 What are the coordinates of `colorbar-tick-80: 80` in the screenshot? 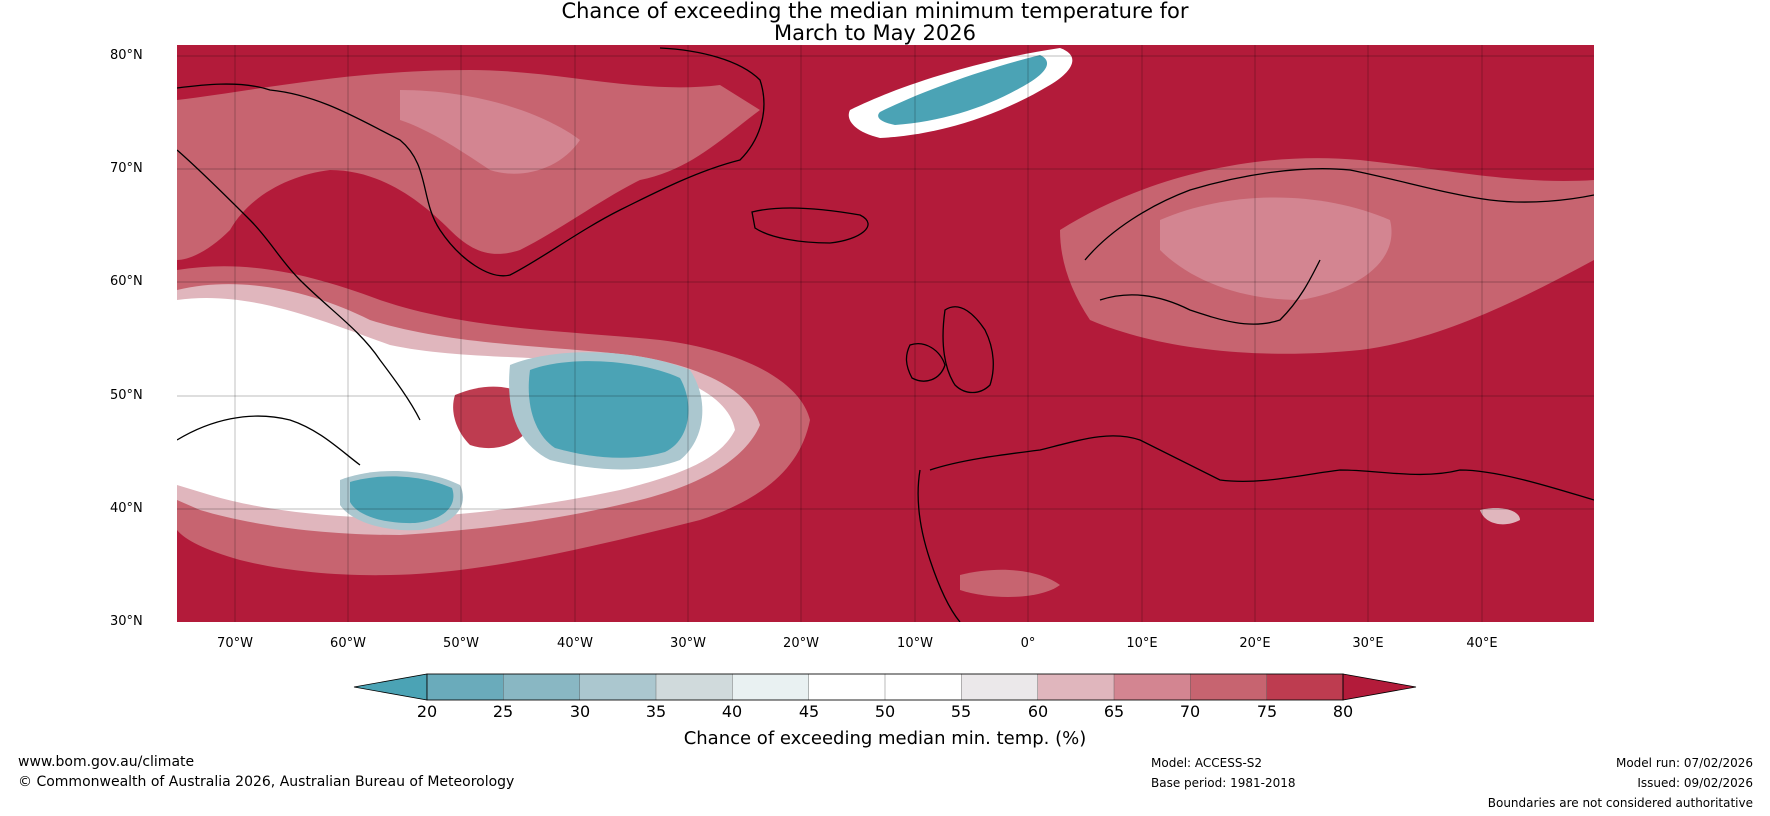 It's located at (1343, 711).